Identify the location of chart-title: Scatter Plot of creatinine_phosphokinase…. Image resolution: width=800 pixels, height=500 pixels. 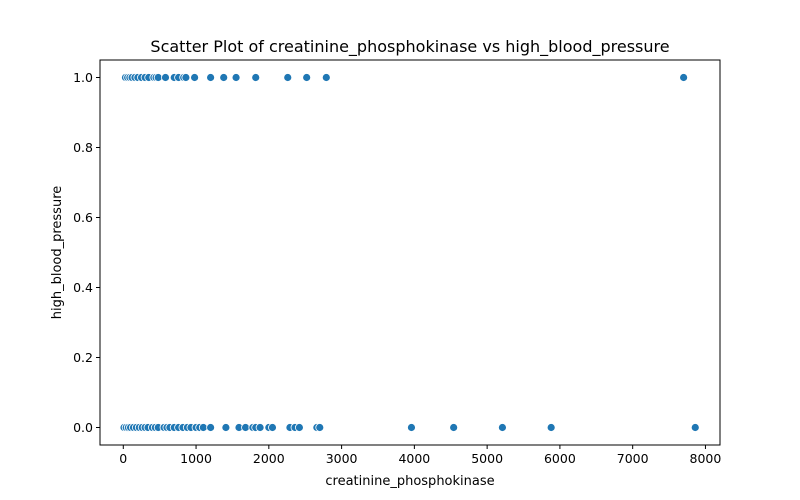
(409, 47).